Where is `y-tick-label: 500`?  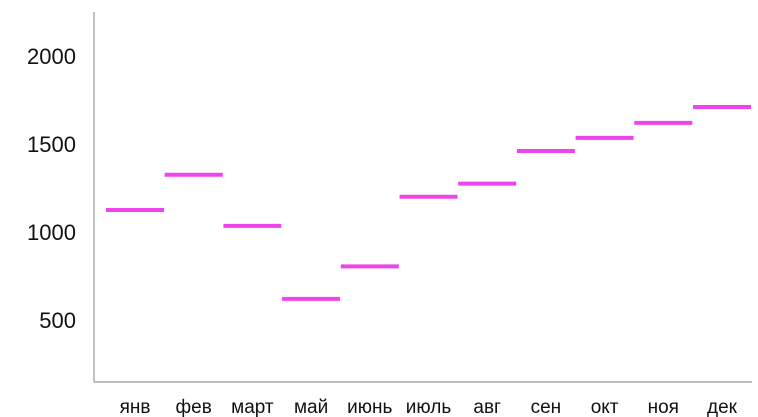 y-tick-label: 500 is located at coordinates (57, 320).